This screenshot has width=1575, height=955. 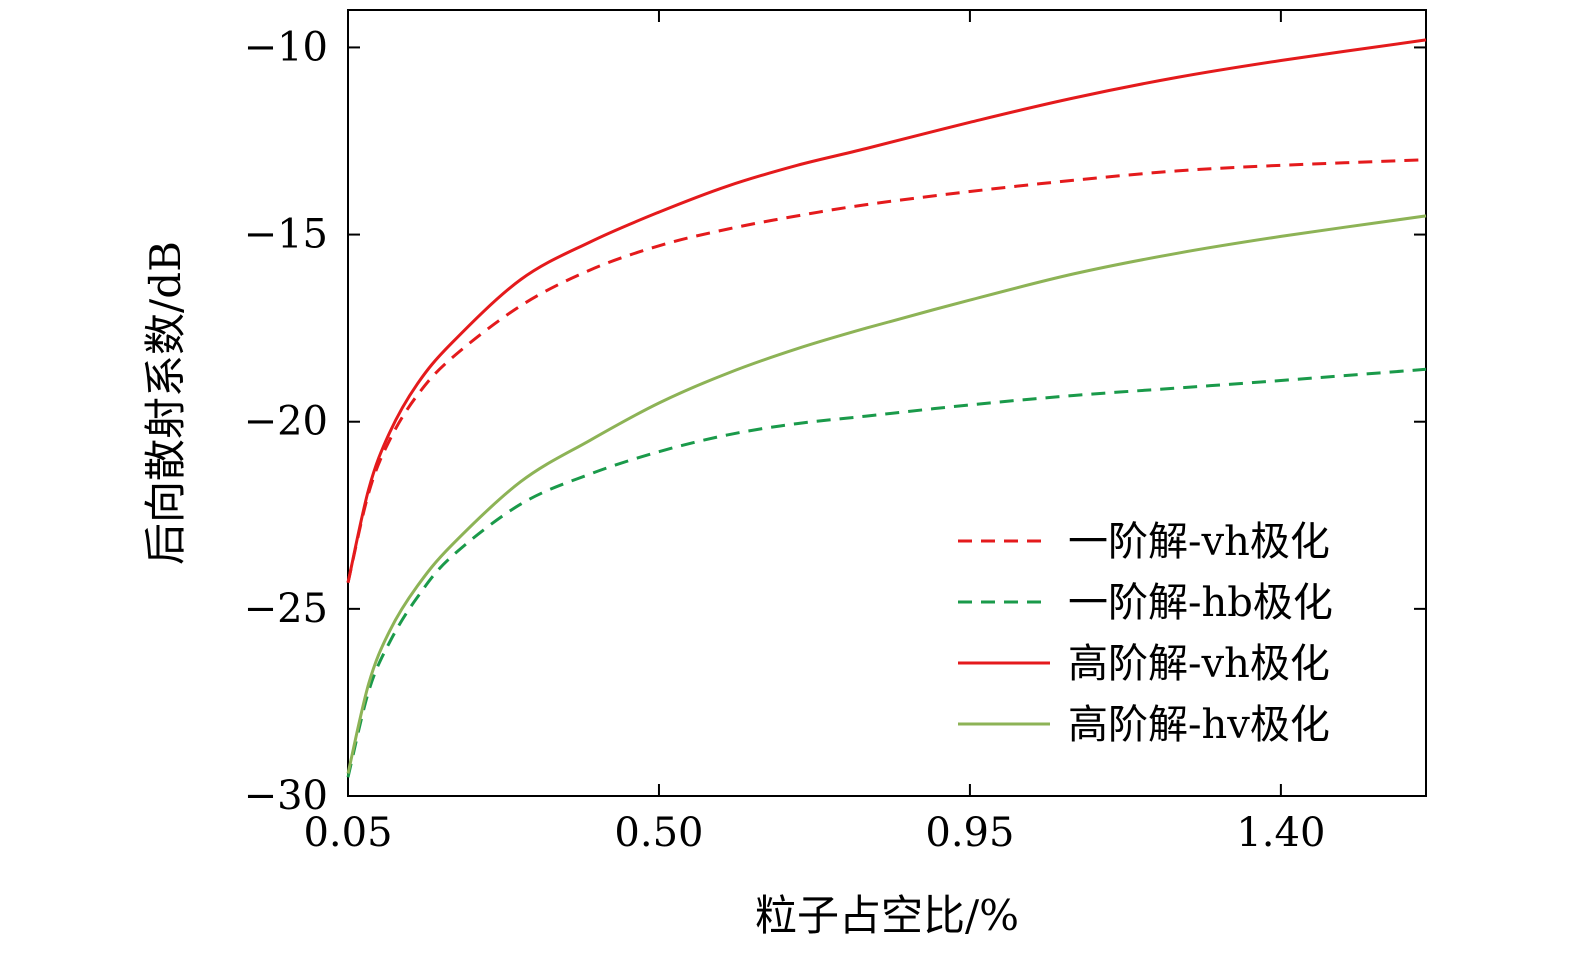 I want to click on legend-label: 高阶解-hv极化, so click(x=1199, y=725).